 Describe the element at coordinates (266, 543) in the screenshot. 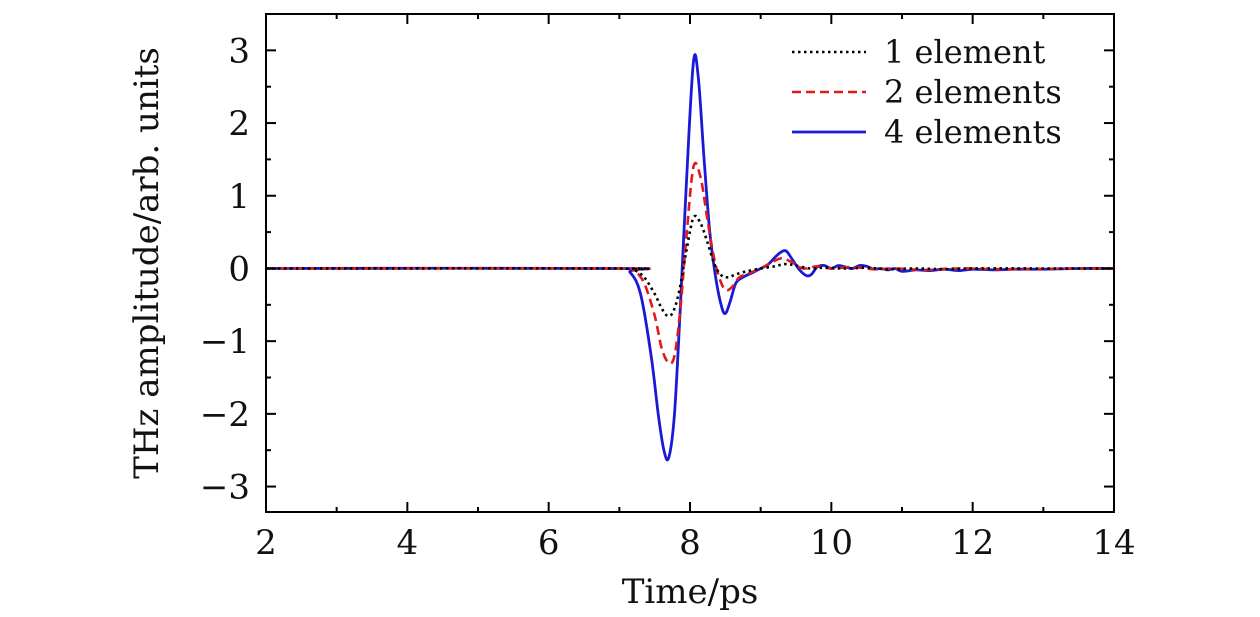

I see `x-tick-label: 2` at that location.